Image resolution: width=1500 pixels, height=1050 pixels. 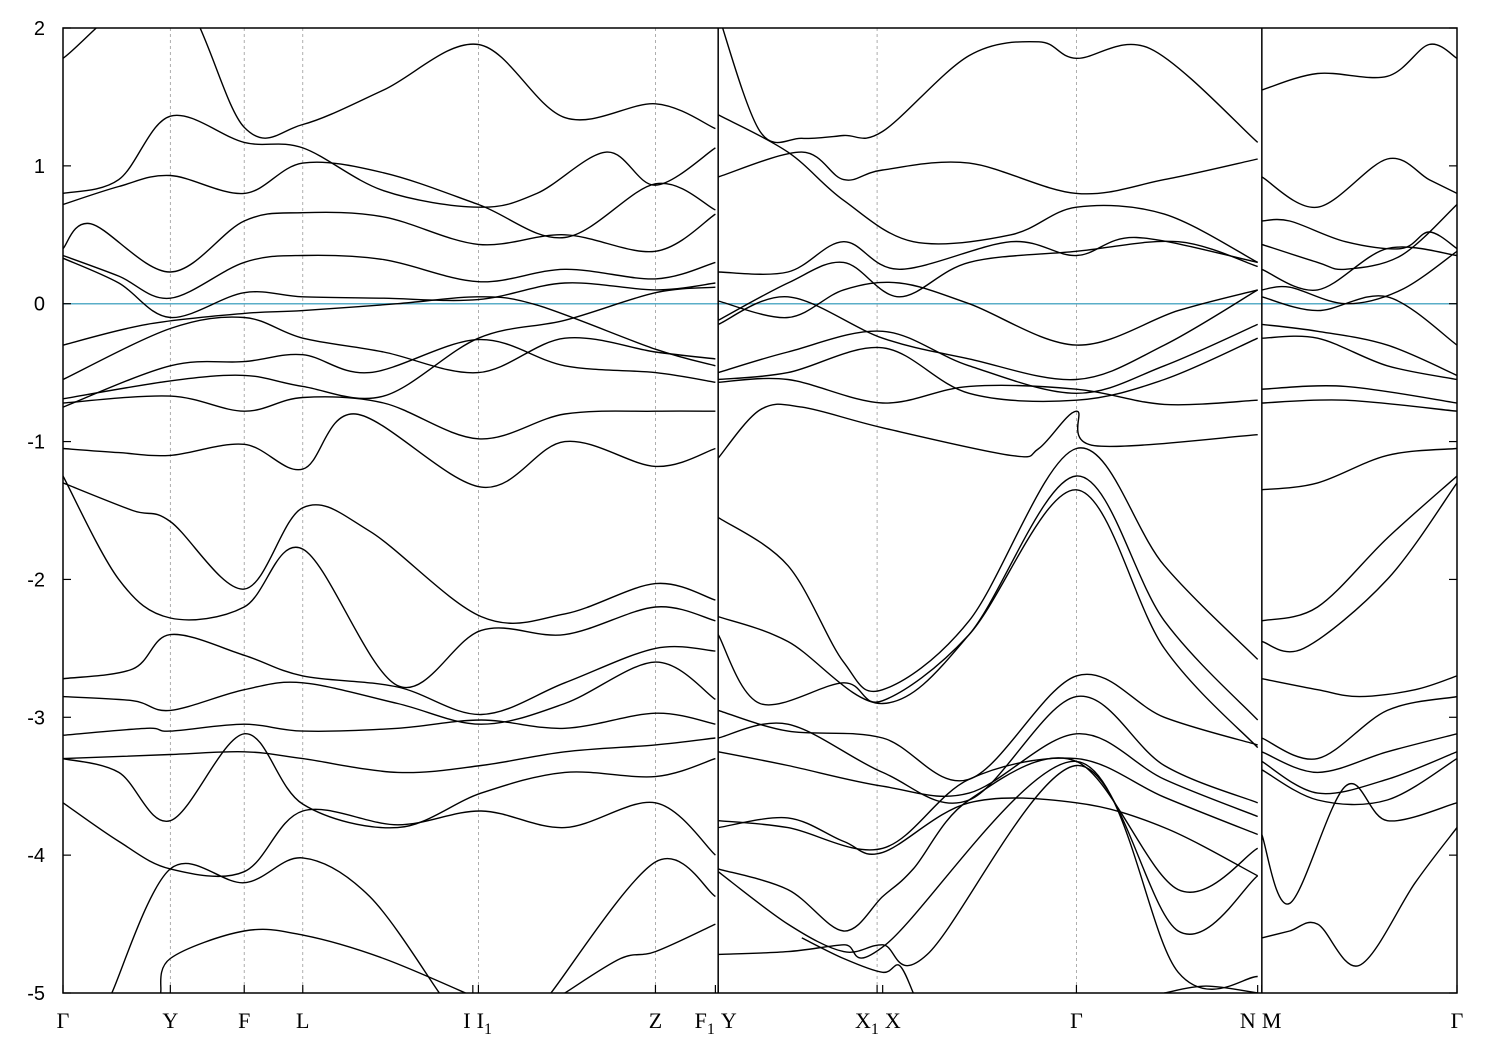 I want to click on kpoint-label: X, so click(x=893, y=1020).